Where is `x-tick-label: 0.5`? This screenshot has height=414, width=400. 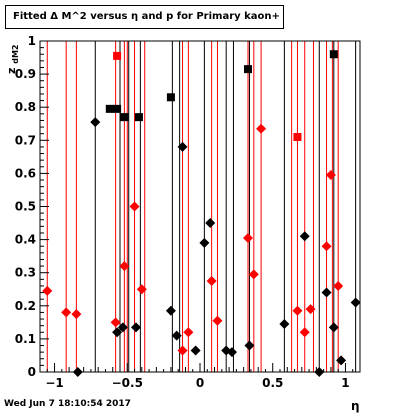 x-tick-label: 0.5 is located at coordinates (272, 383).